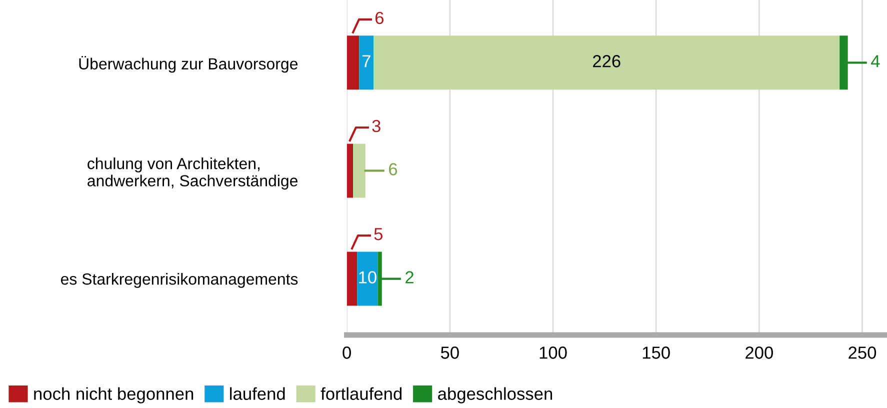 This screenshot has width=887, height=408. Describe the element at coordinates (875, 61) in the screenshot. I see `data-label: 4` at that location.